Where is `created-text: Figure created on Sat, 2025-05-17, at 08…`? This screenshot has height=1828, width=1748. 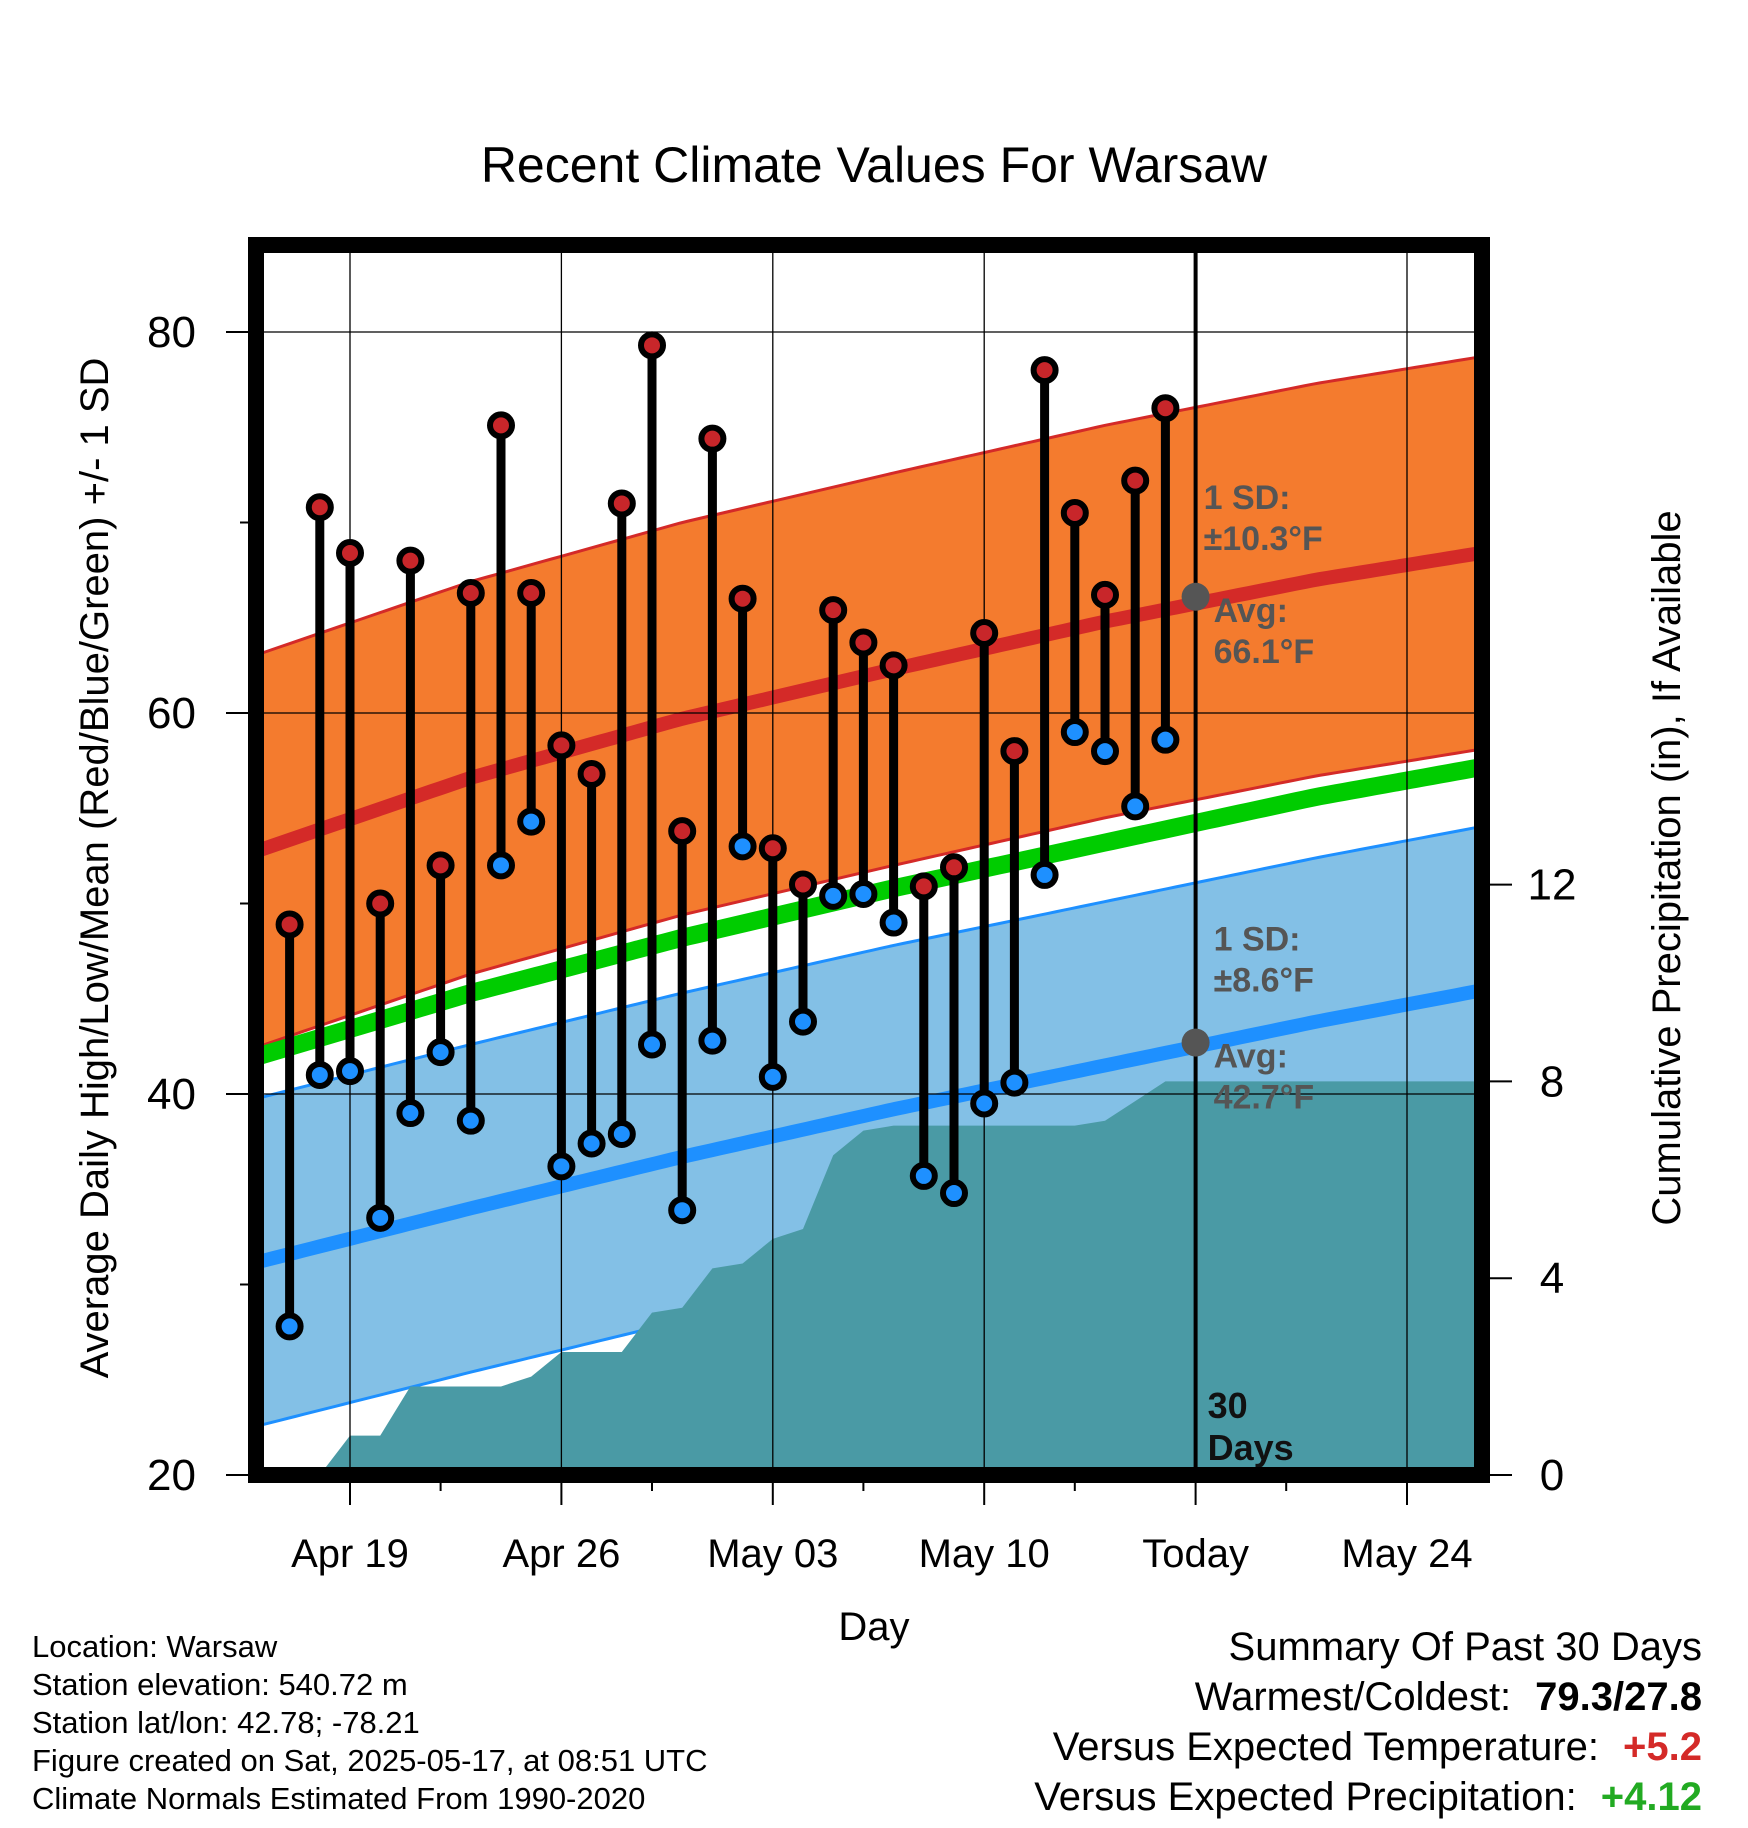 created-text: Figure created on Sat, 2025-05-17, at 08… is located at coordinates (370, 1760).